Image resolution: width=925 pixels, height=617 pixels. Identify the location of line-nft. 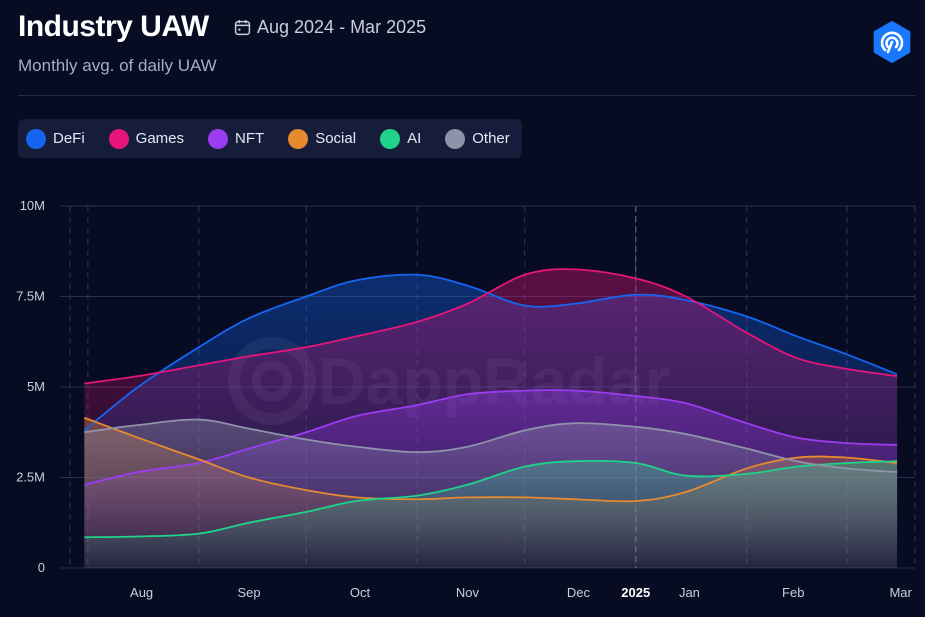
(491, 437).